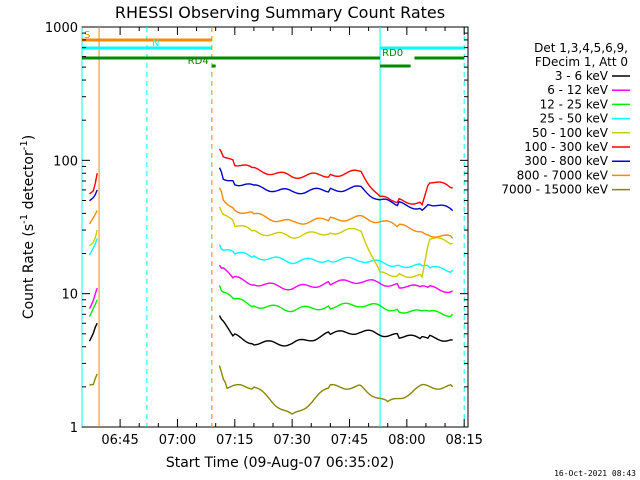 The height and width of the screenshot is (480, 640). I want to click on status-bar-label-3: RD0, so click(392, 53).